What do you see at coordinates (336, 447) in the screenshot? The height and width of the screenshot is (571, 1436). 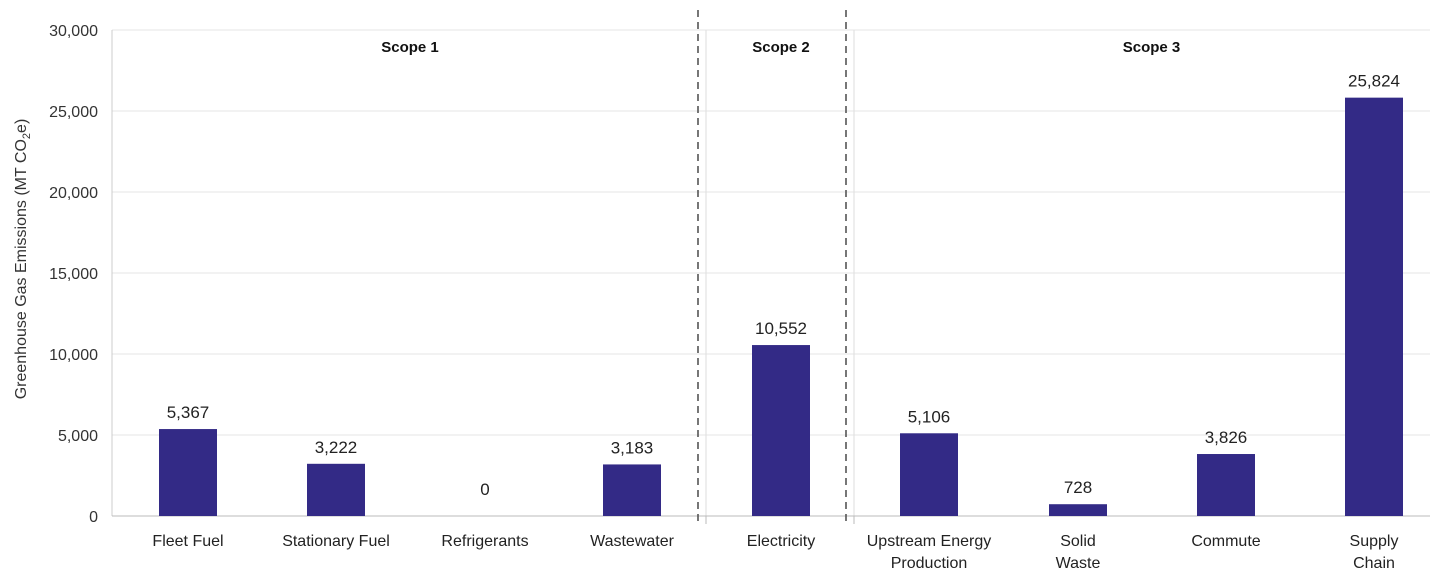 I see `data-label: 3,222` at bounding box center [336, 447].